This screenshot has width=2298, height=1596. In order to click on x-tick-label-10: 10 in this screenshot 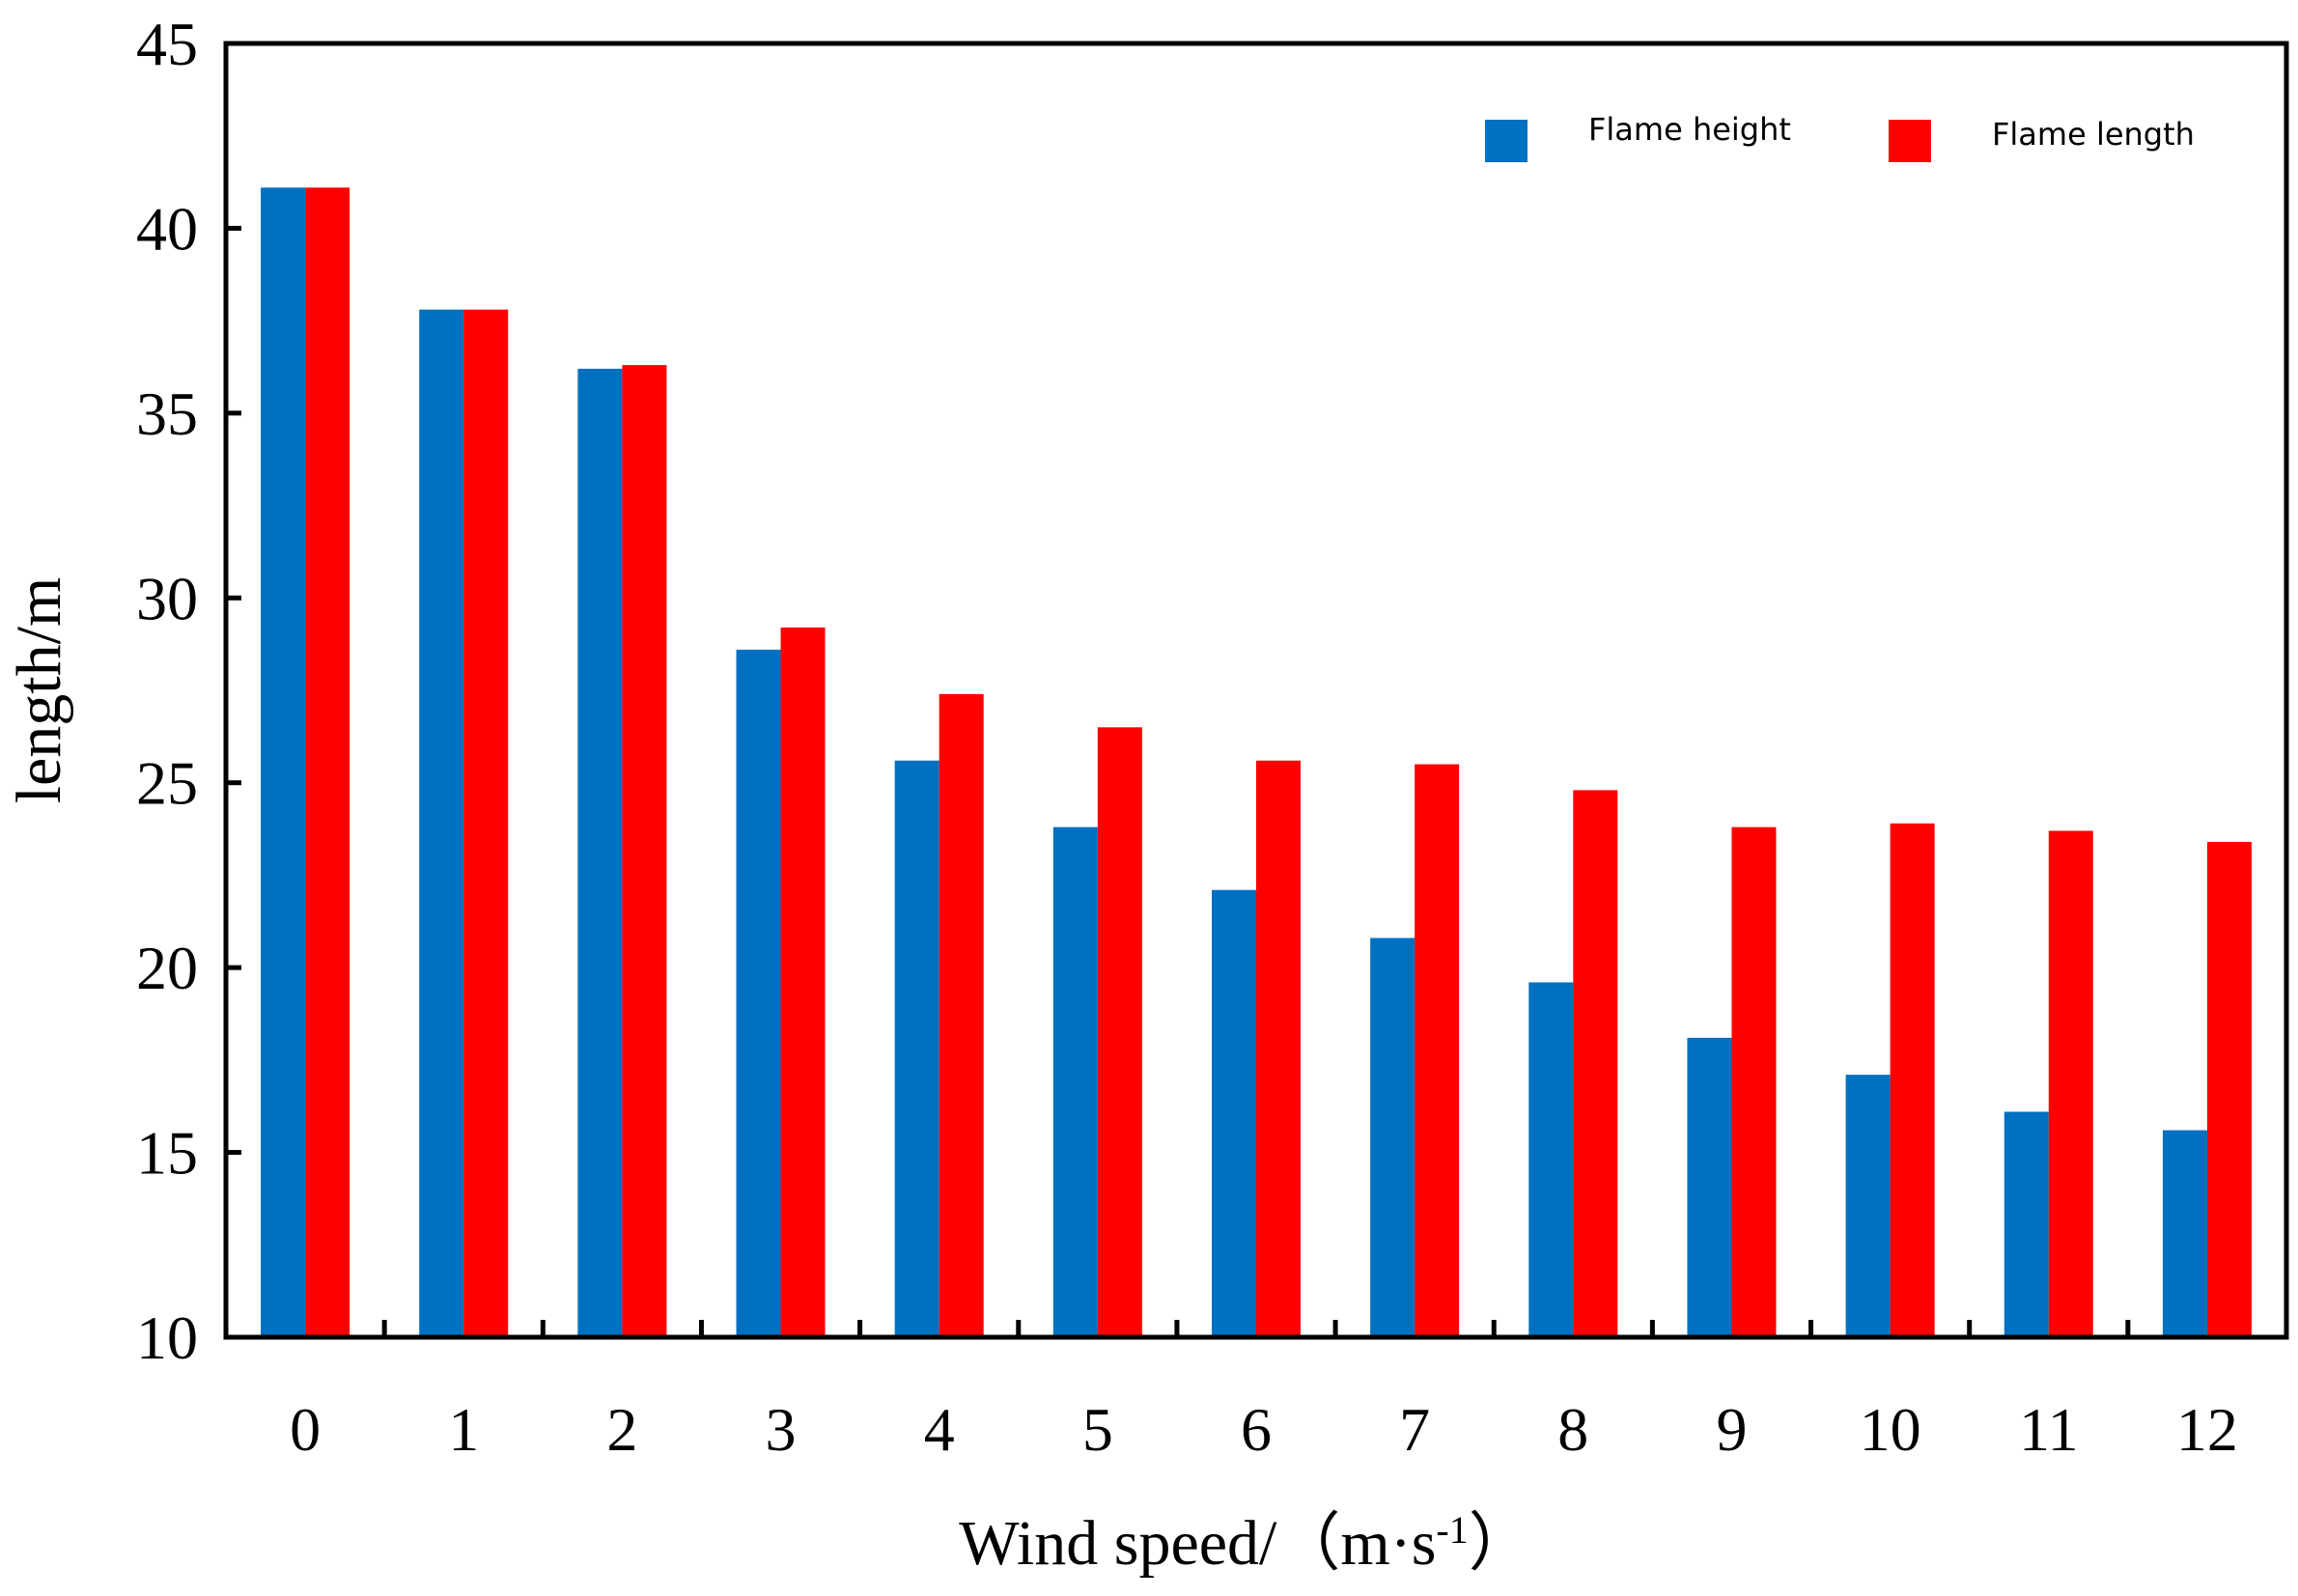, I will do `click(1890, 1430)`.